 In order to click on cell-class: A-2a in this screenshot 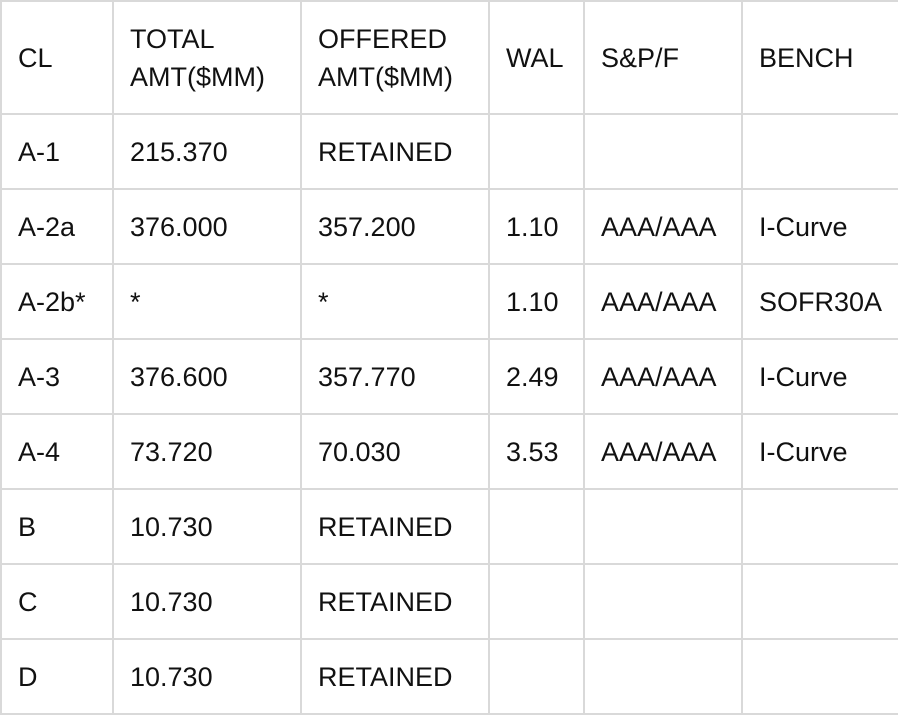, I will do `click(57, 226)`.